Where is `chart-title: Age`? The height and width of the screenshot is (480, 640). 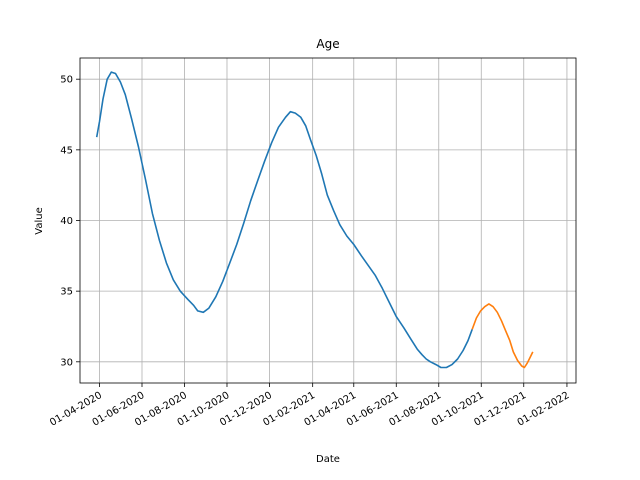 chart-title: Age is located at coordinates (327, 44).